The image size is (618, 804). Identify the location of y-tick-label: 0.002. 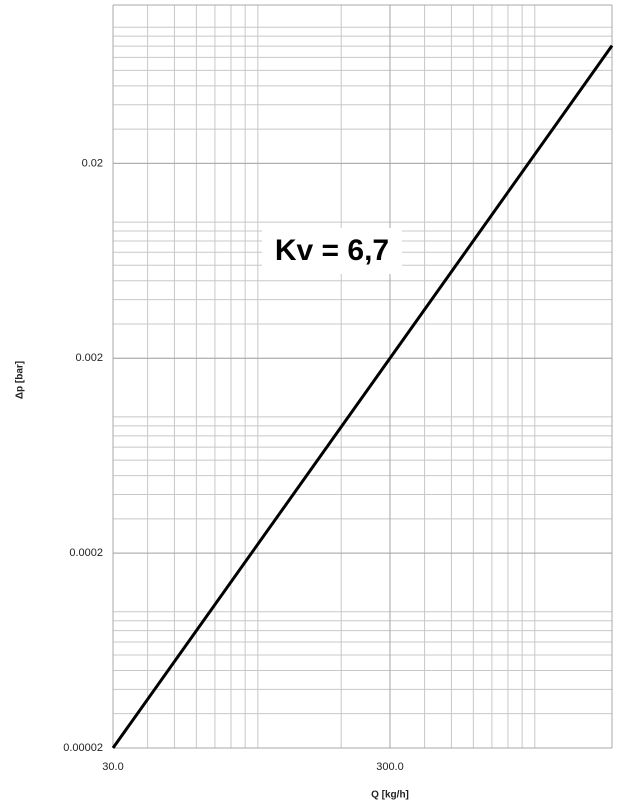
(89, 358).